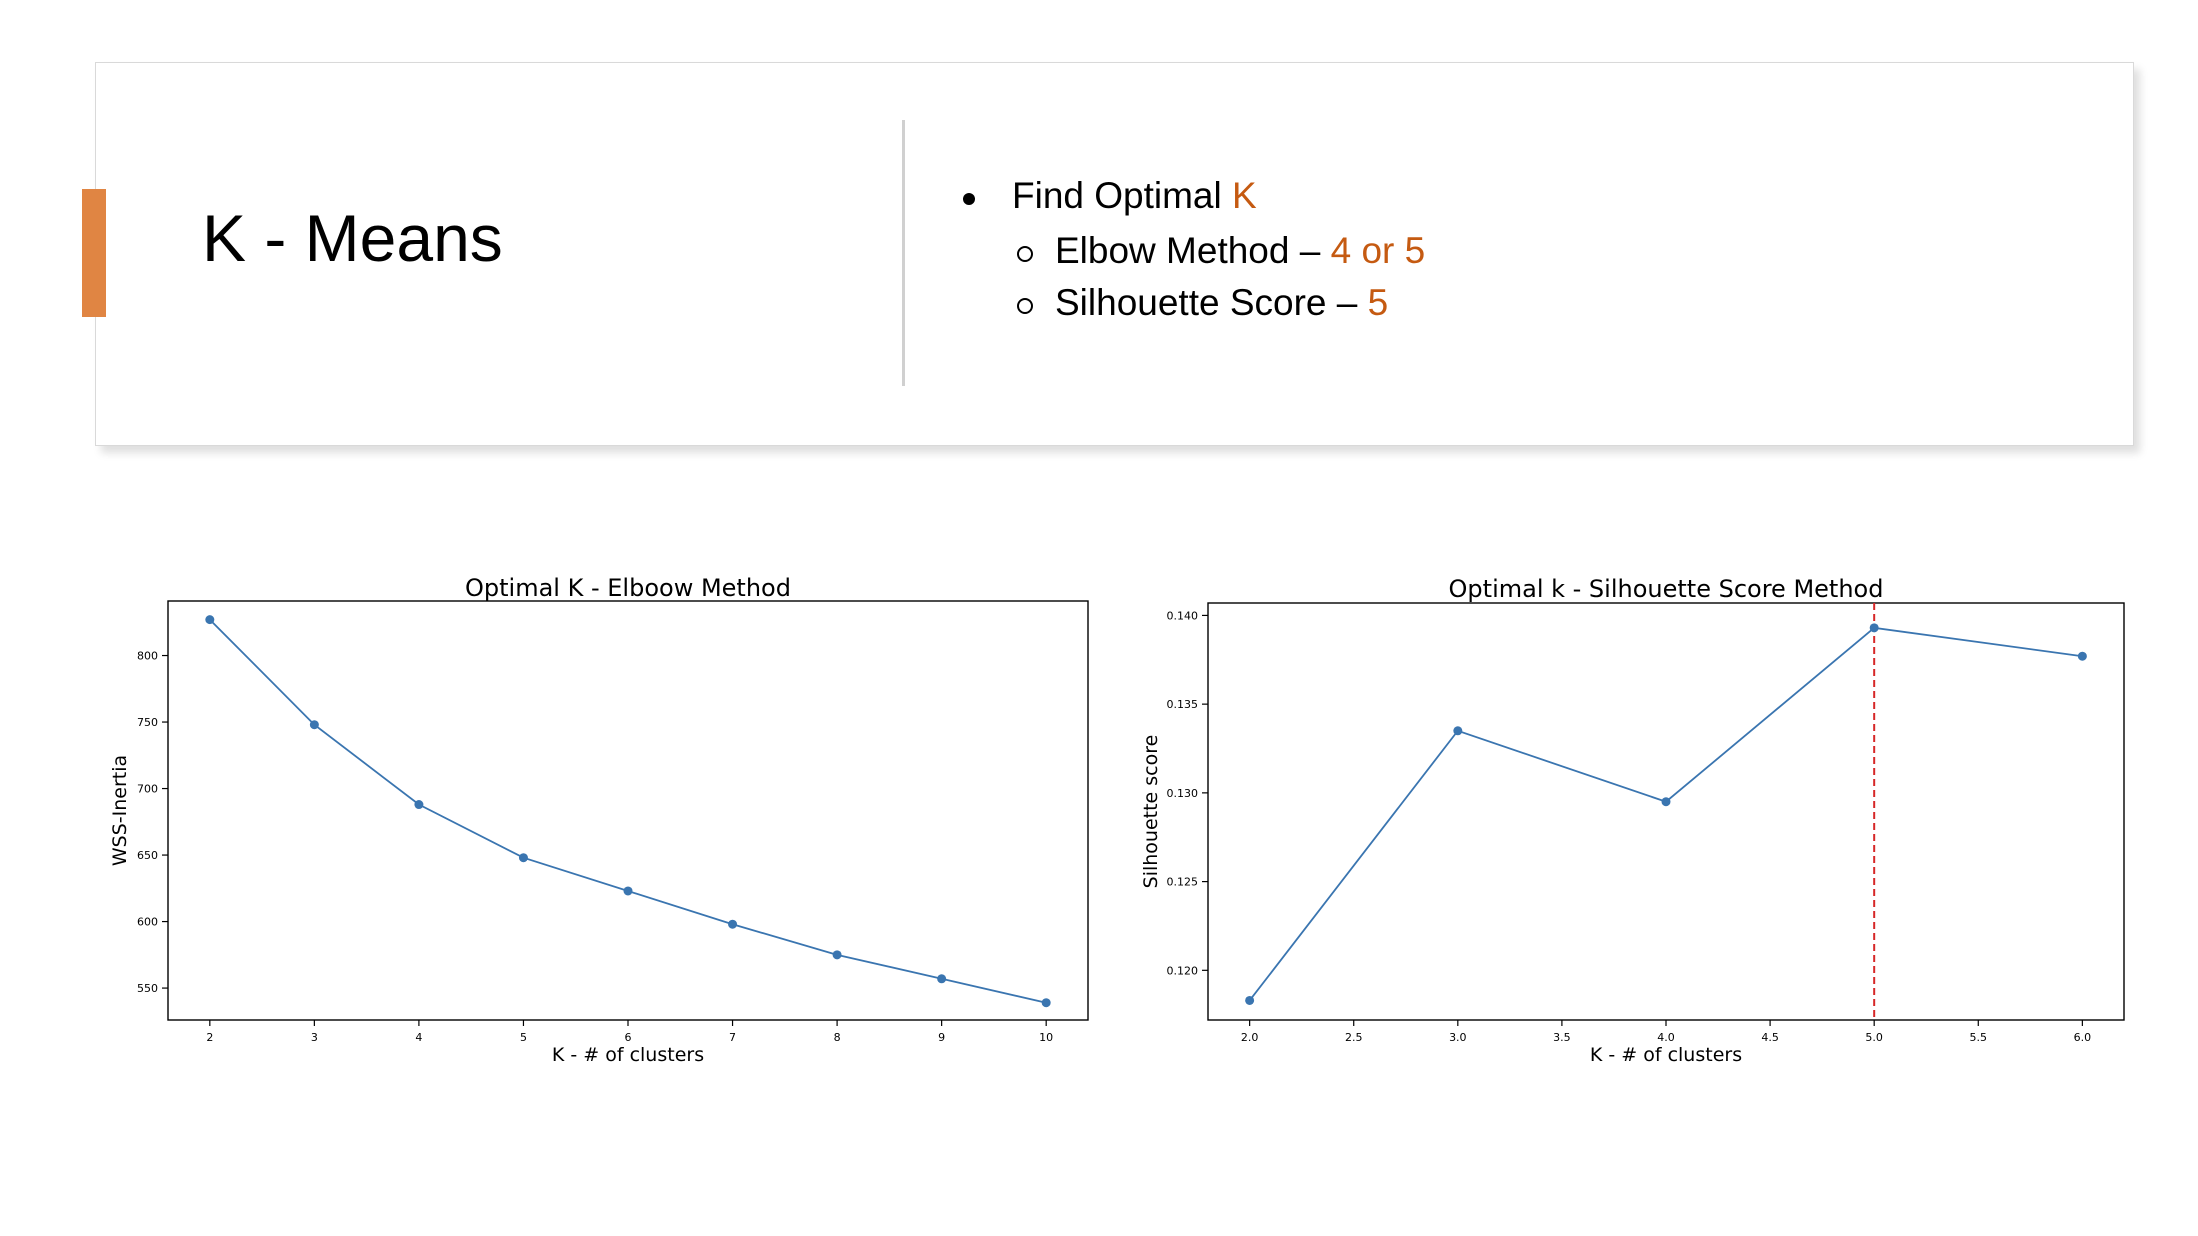 Image resolution: width=2198 pixels, height=1236 pixels. I want to click on bullet-elbow-method: Elbow Method – 4 or 5, so click(1221, 251).